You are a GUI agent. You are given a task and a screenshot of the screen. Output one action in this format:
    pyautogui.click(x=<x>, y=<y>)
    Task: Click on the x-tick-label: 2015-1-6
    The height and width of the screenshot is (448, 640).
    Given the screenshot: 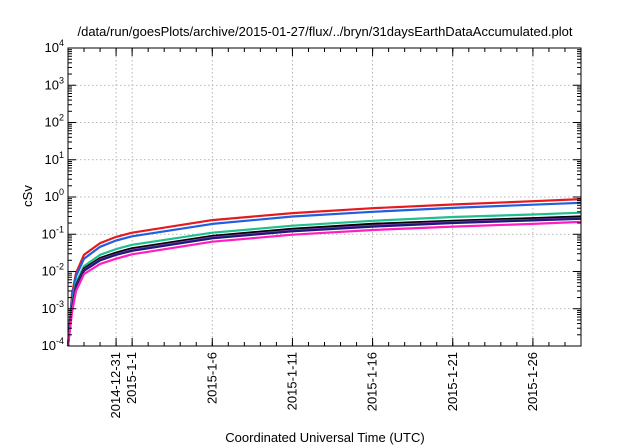 What is the action you would take?
    pyautogui.click(x=211, y=378)
    